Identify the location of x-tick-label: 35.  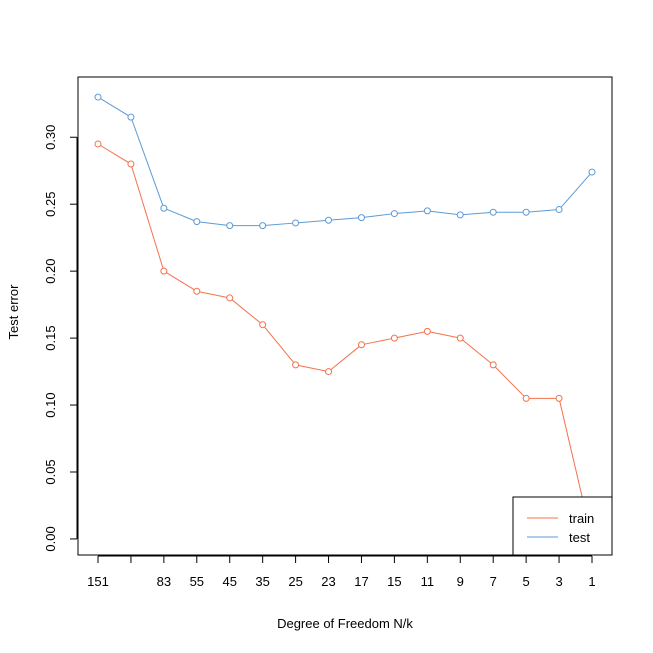
(262, 581).